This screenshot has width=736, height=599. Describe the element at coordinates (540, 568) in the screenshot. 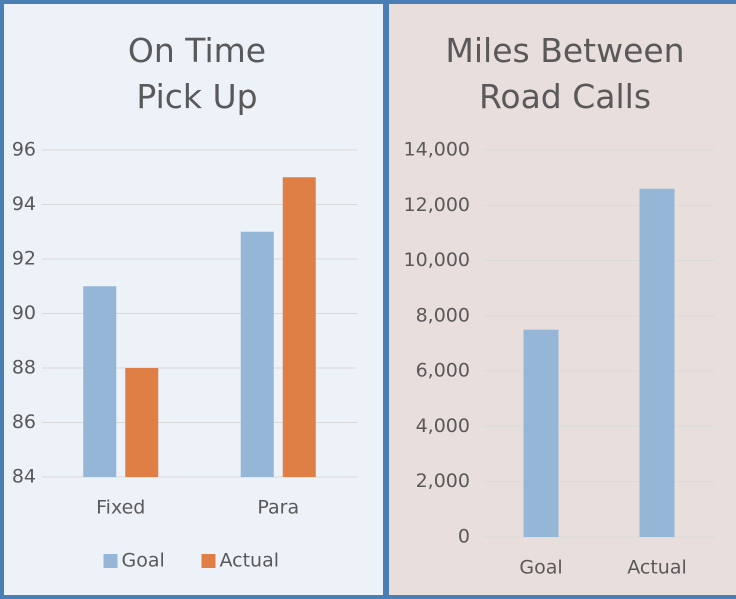

I see `x-tick-label: Goal` at that location.